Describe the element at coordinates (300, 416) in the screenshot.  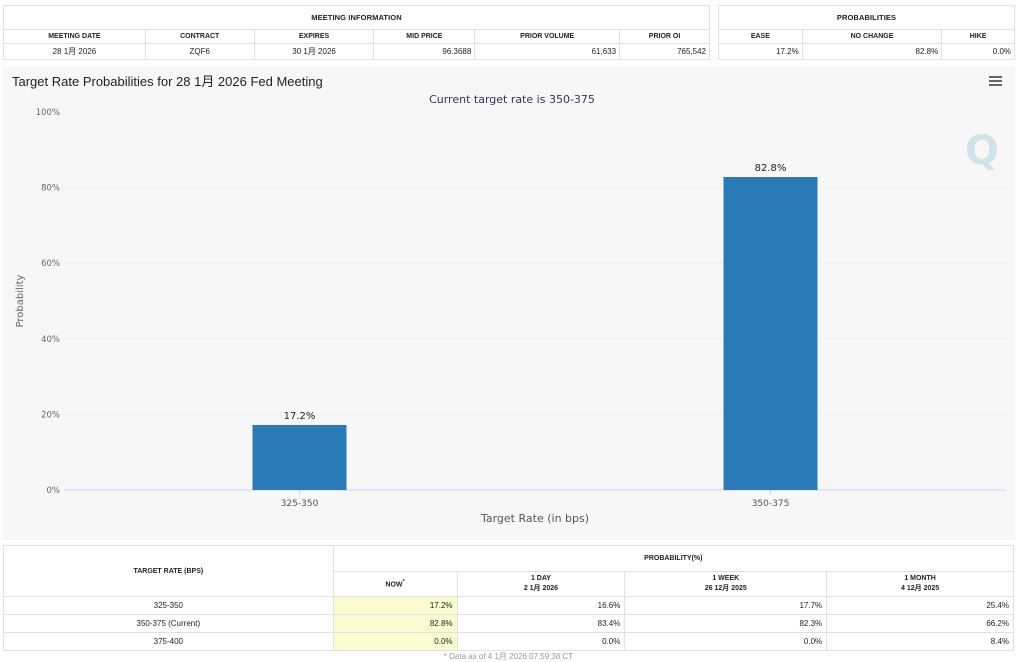
I see `data-label: 17.2%` at that location.